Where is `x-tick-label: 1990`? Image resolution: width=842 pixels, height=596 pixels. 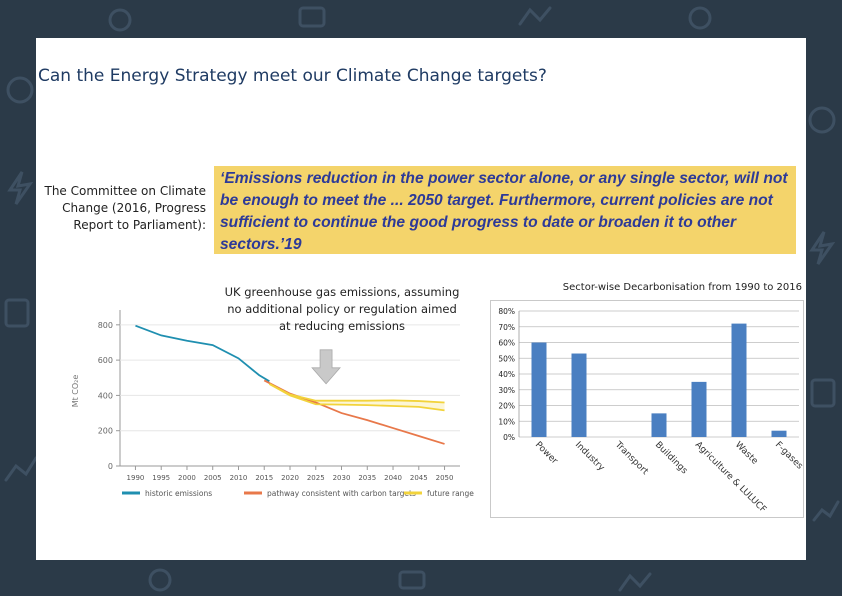 x-tick-label: 1990 is located at coordinates (136, 478).